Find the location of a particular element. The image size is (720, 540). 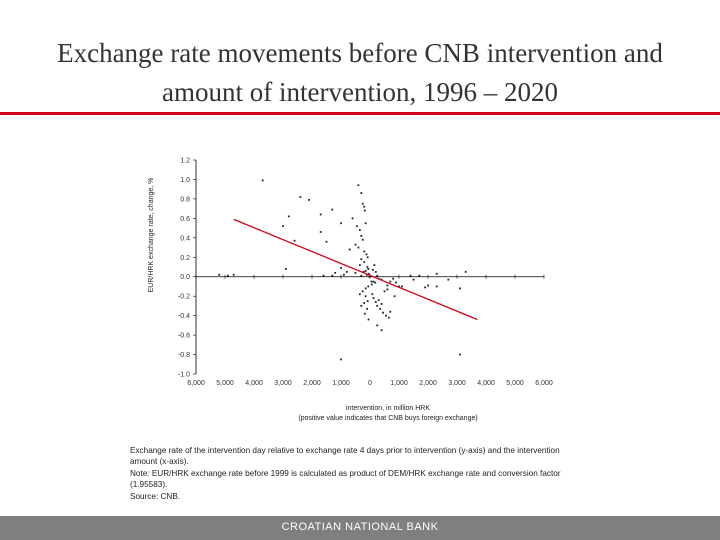

chart-points is located at coordinates (342, 270).